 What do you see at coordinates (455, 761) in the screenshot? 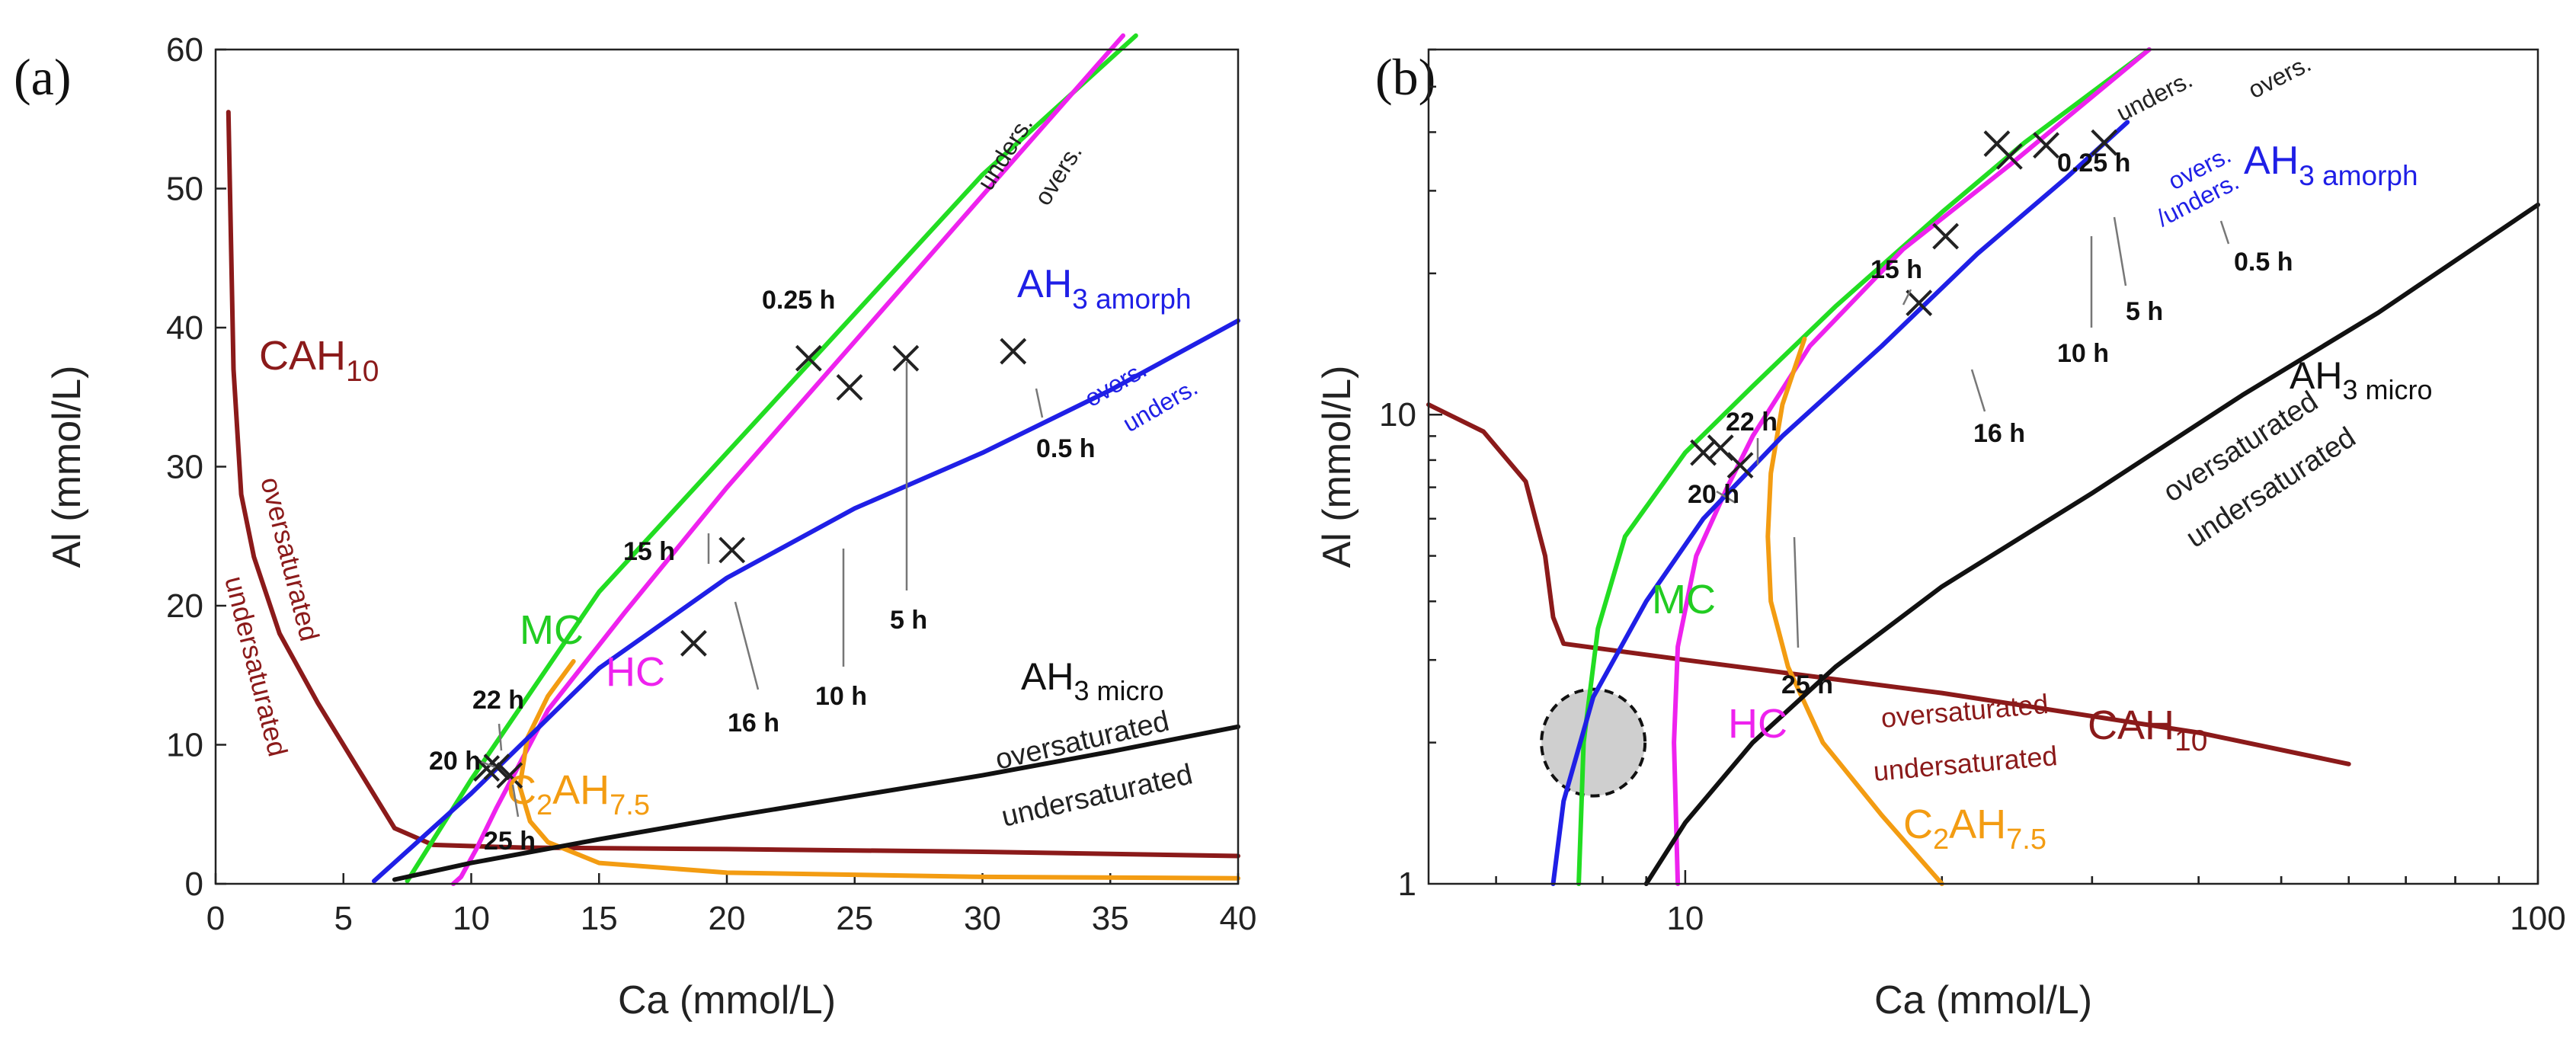
I see `time-label: 20 h` at bounding box center [455, 761].